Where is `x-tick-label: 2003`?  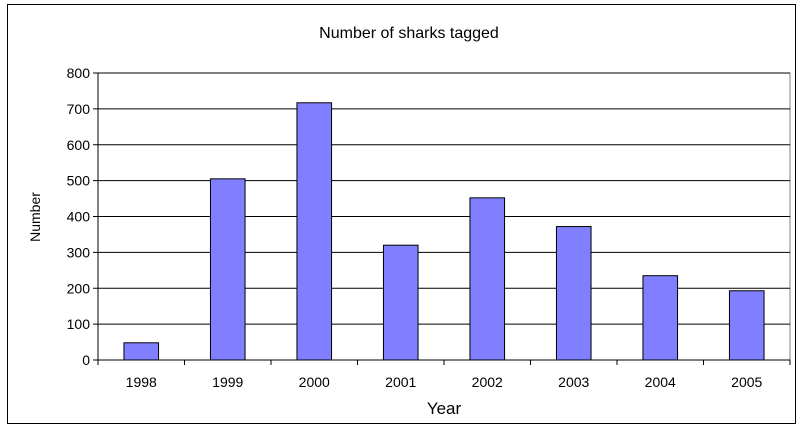
x-tick-label: 2003 is located at coordinates (573, 382).